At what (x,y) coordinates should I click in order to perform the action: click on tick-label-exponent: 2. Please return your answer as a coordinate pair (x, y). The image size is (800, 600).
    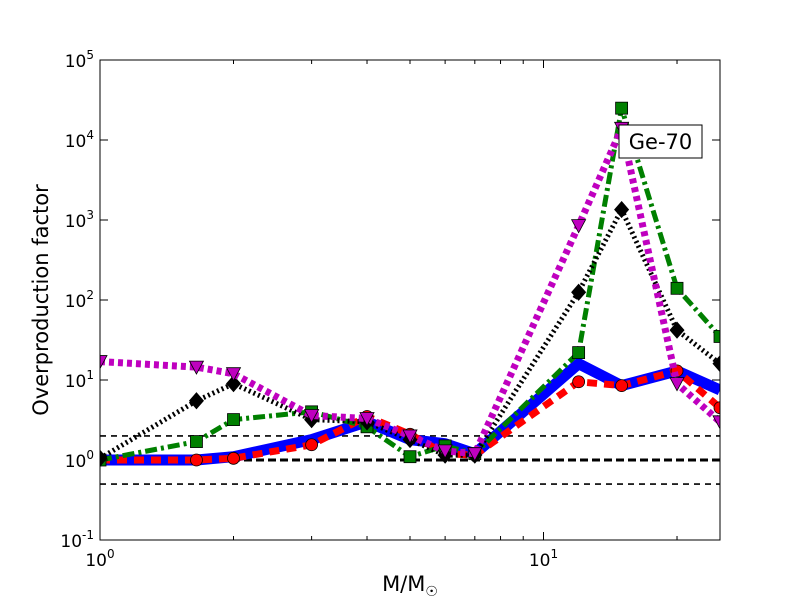
    Looking at the image, I should click on (90, 295).